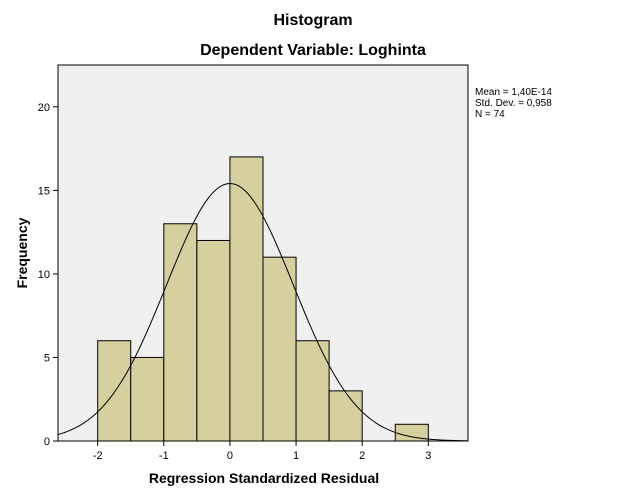 This screenshot has height=501, width=626. I want to click on x-tick-label: 1, so click(296, 456).